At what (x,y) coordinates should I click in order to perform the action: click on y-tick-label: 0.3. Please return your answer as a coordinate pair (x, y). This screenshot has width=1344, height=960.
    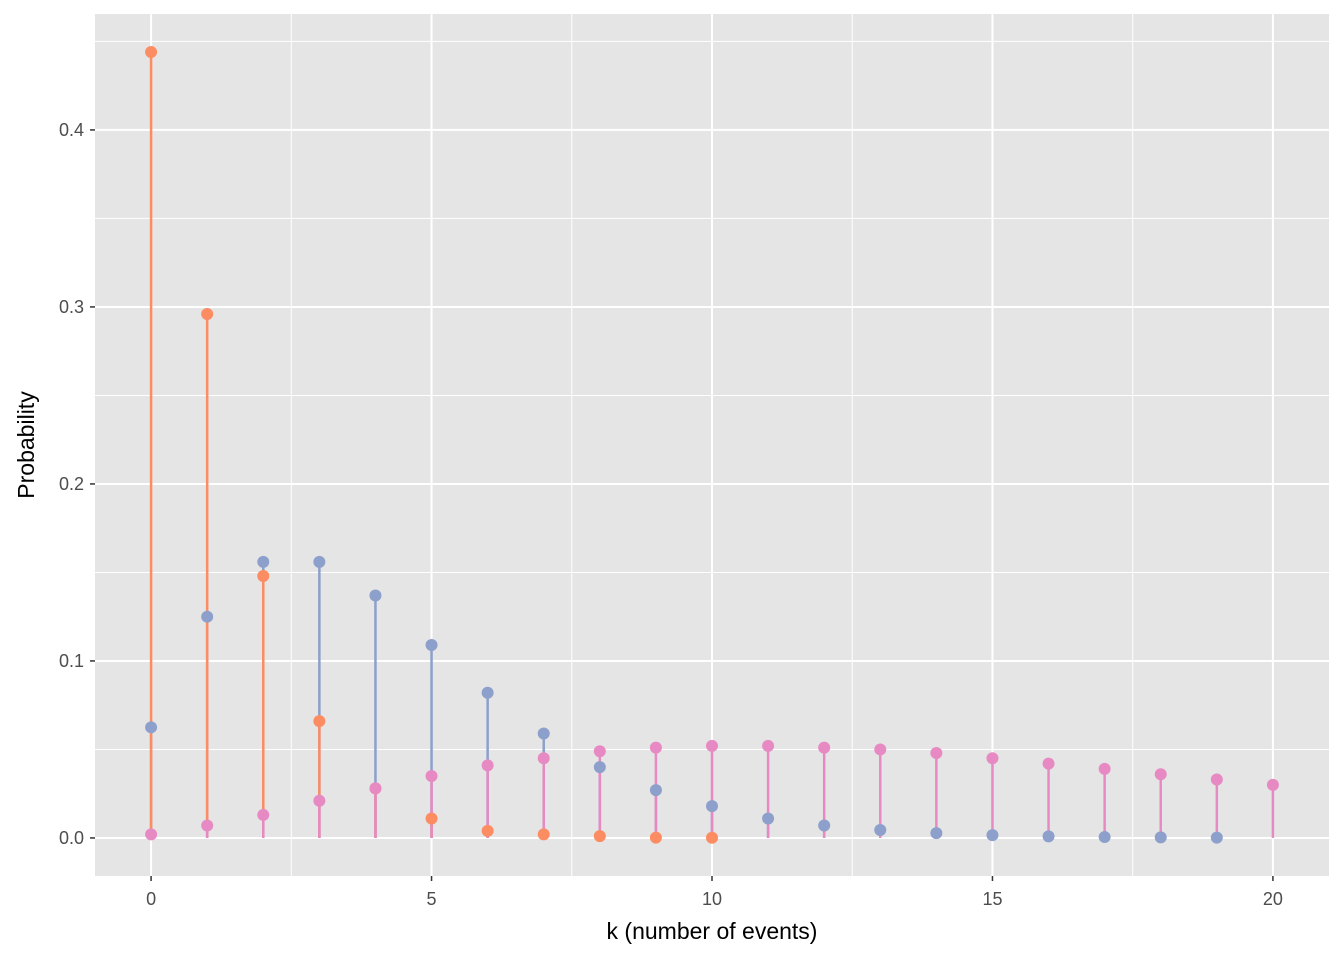
    Looking at the image, I should click on (71, 307).